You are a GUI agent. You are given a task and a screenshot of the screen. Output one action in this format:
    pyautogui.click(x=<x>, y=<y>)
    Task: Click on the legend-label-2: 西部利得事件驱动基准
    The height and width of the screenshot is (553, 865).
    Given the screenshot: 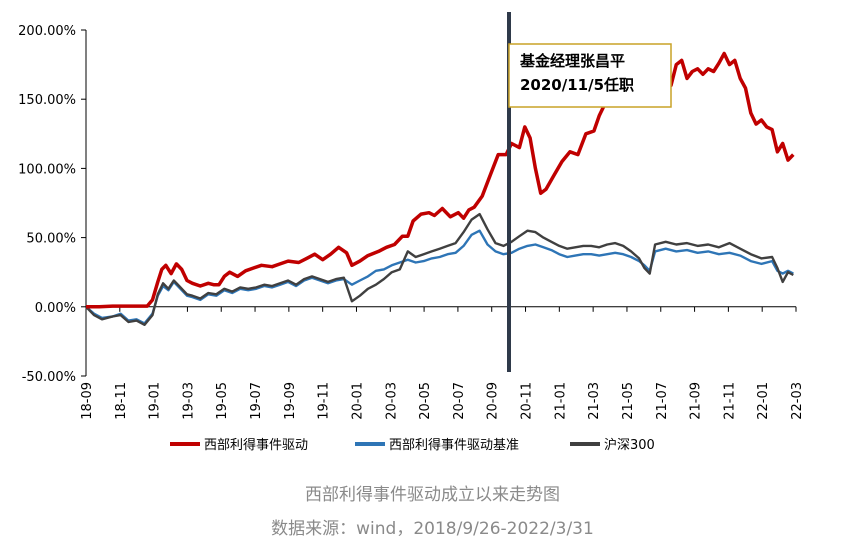 What is the action you would take?
    pyautogui.click(x=454, y=445)
    